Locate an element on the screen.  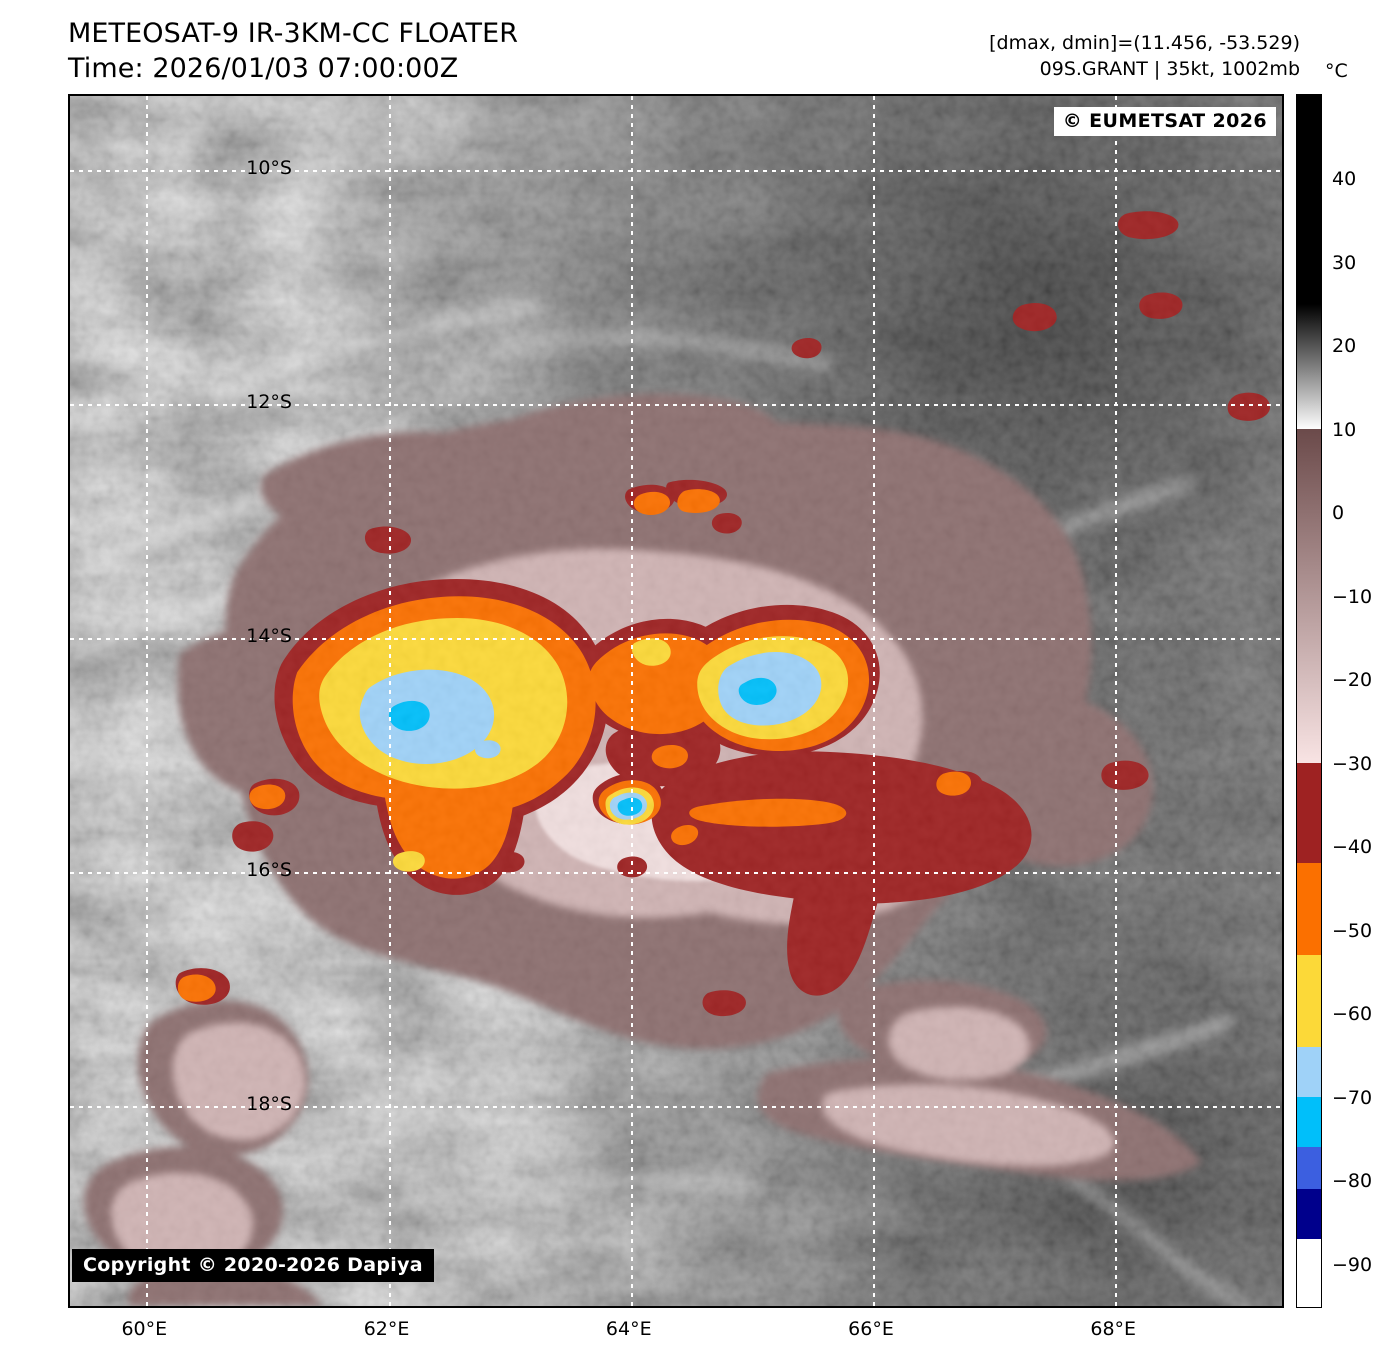
page-title: METEOSAT-9 IR-3KM-CC FLOATER is located at coordinates (293, 33).